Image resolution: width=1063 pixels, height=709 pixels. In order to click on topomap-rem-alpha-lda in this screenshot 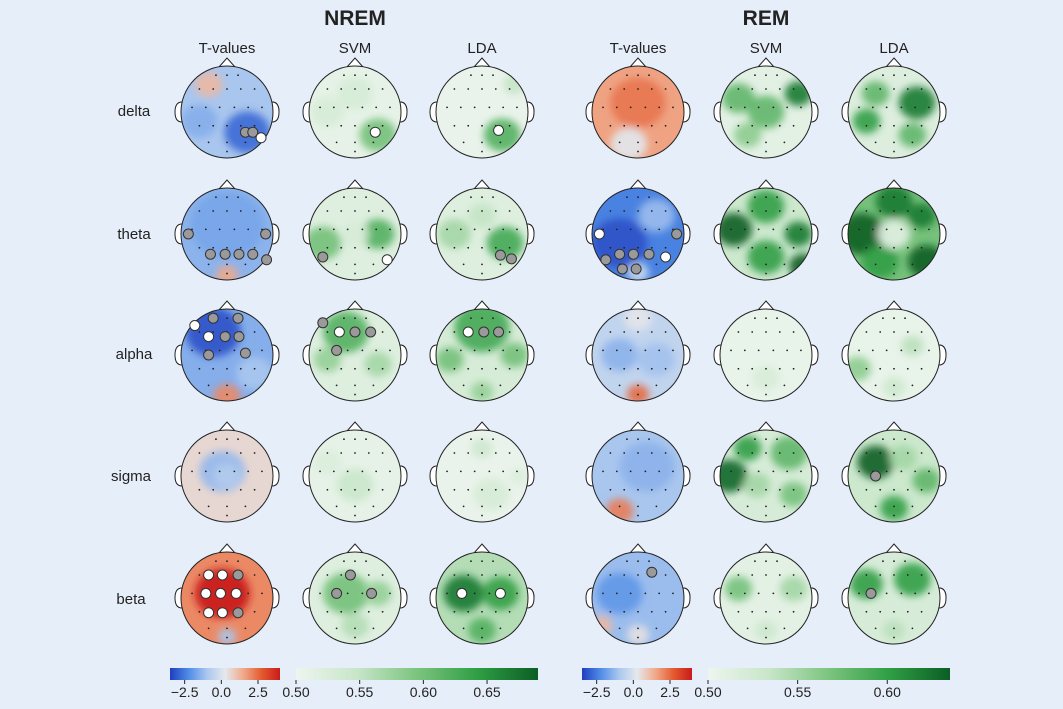, I will do `click(894, 351)`.